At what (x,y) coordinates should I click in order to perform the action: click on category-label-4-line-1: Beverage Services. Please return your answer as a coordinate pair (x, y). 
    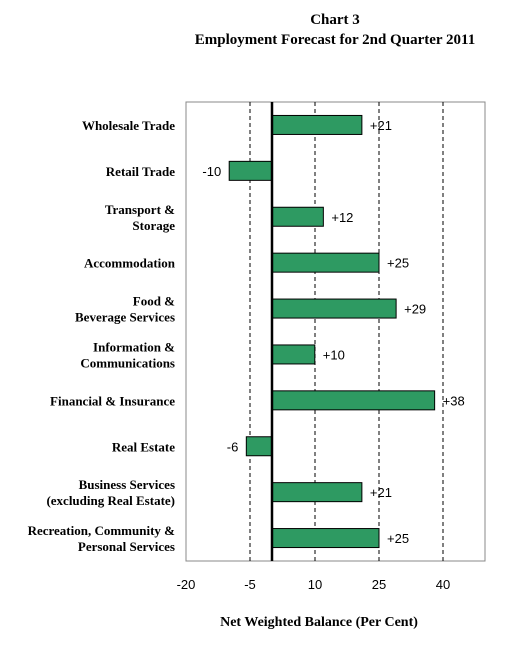
    Looking at the image, I should click on (125, 317).